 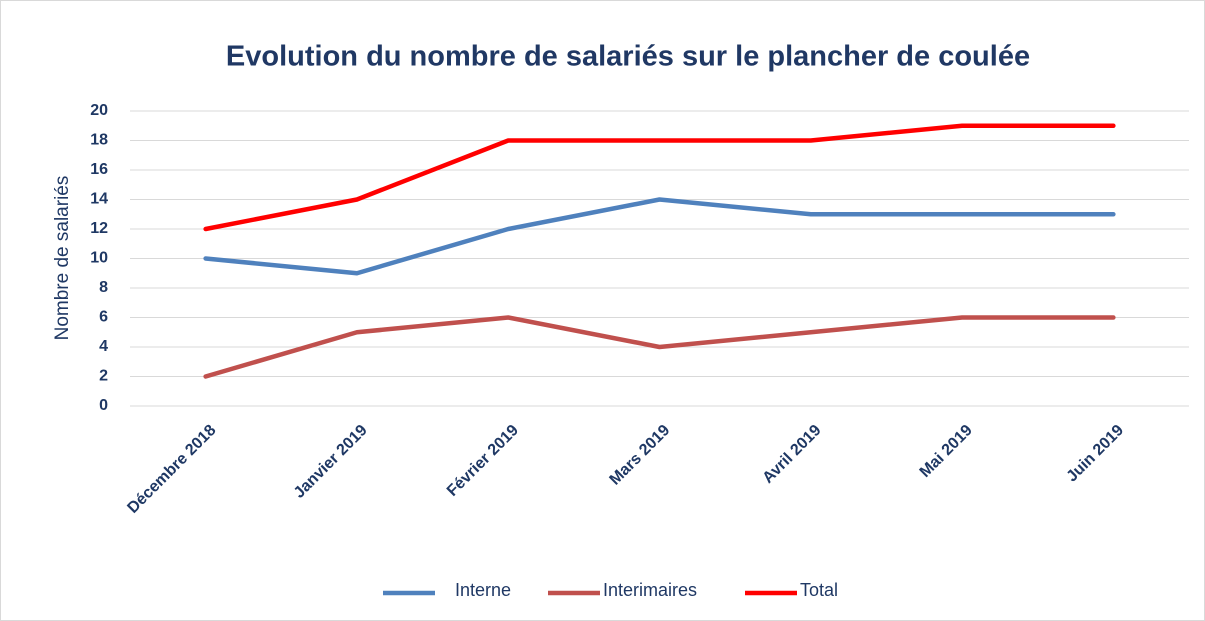 I want to click on y-axis-label: Nombre de salariés, so click(x=62, y=258).